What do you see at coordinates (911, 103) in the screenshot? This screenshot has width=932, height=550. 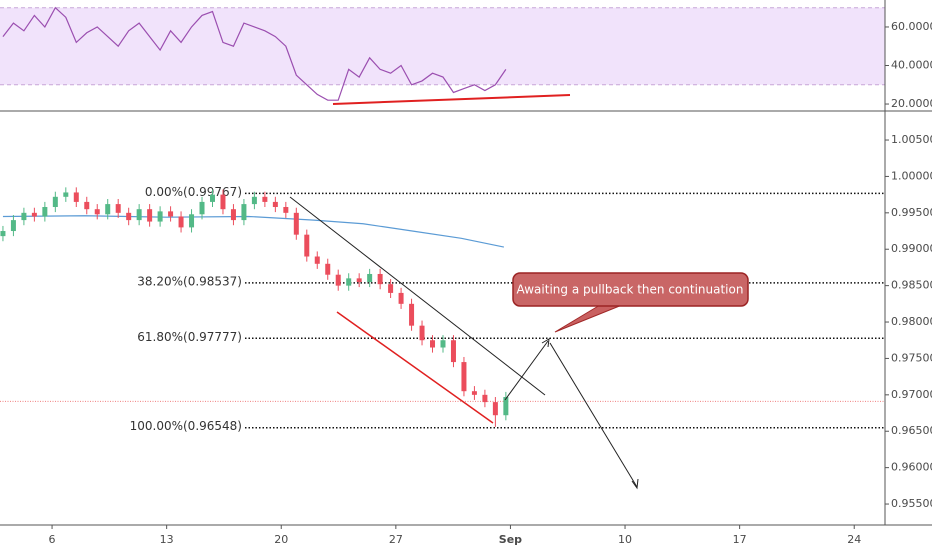 I see `y-tick-label: 20.0000` at bounding box center [911, 103].